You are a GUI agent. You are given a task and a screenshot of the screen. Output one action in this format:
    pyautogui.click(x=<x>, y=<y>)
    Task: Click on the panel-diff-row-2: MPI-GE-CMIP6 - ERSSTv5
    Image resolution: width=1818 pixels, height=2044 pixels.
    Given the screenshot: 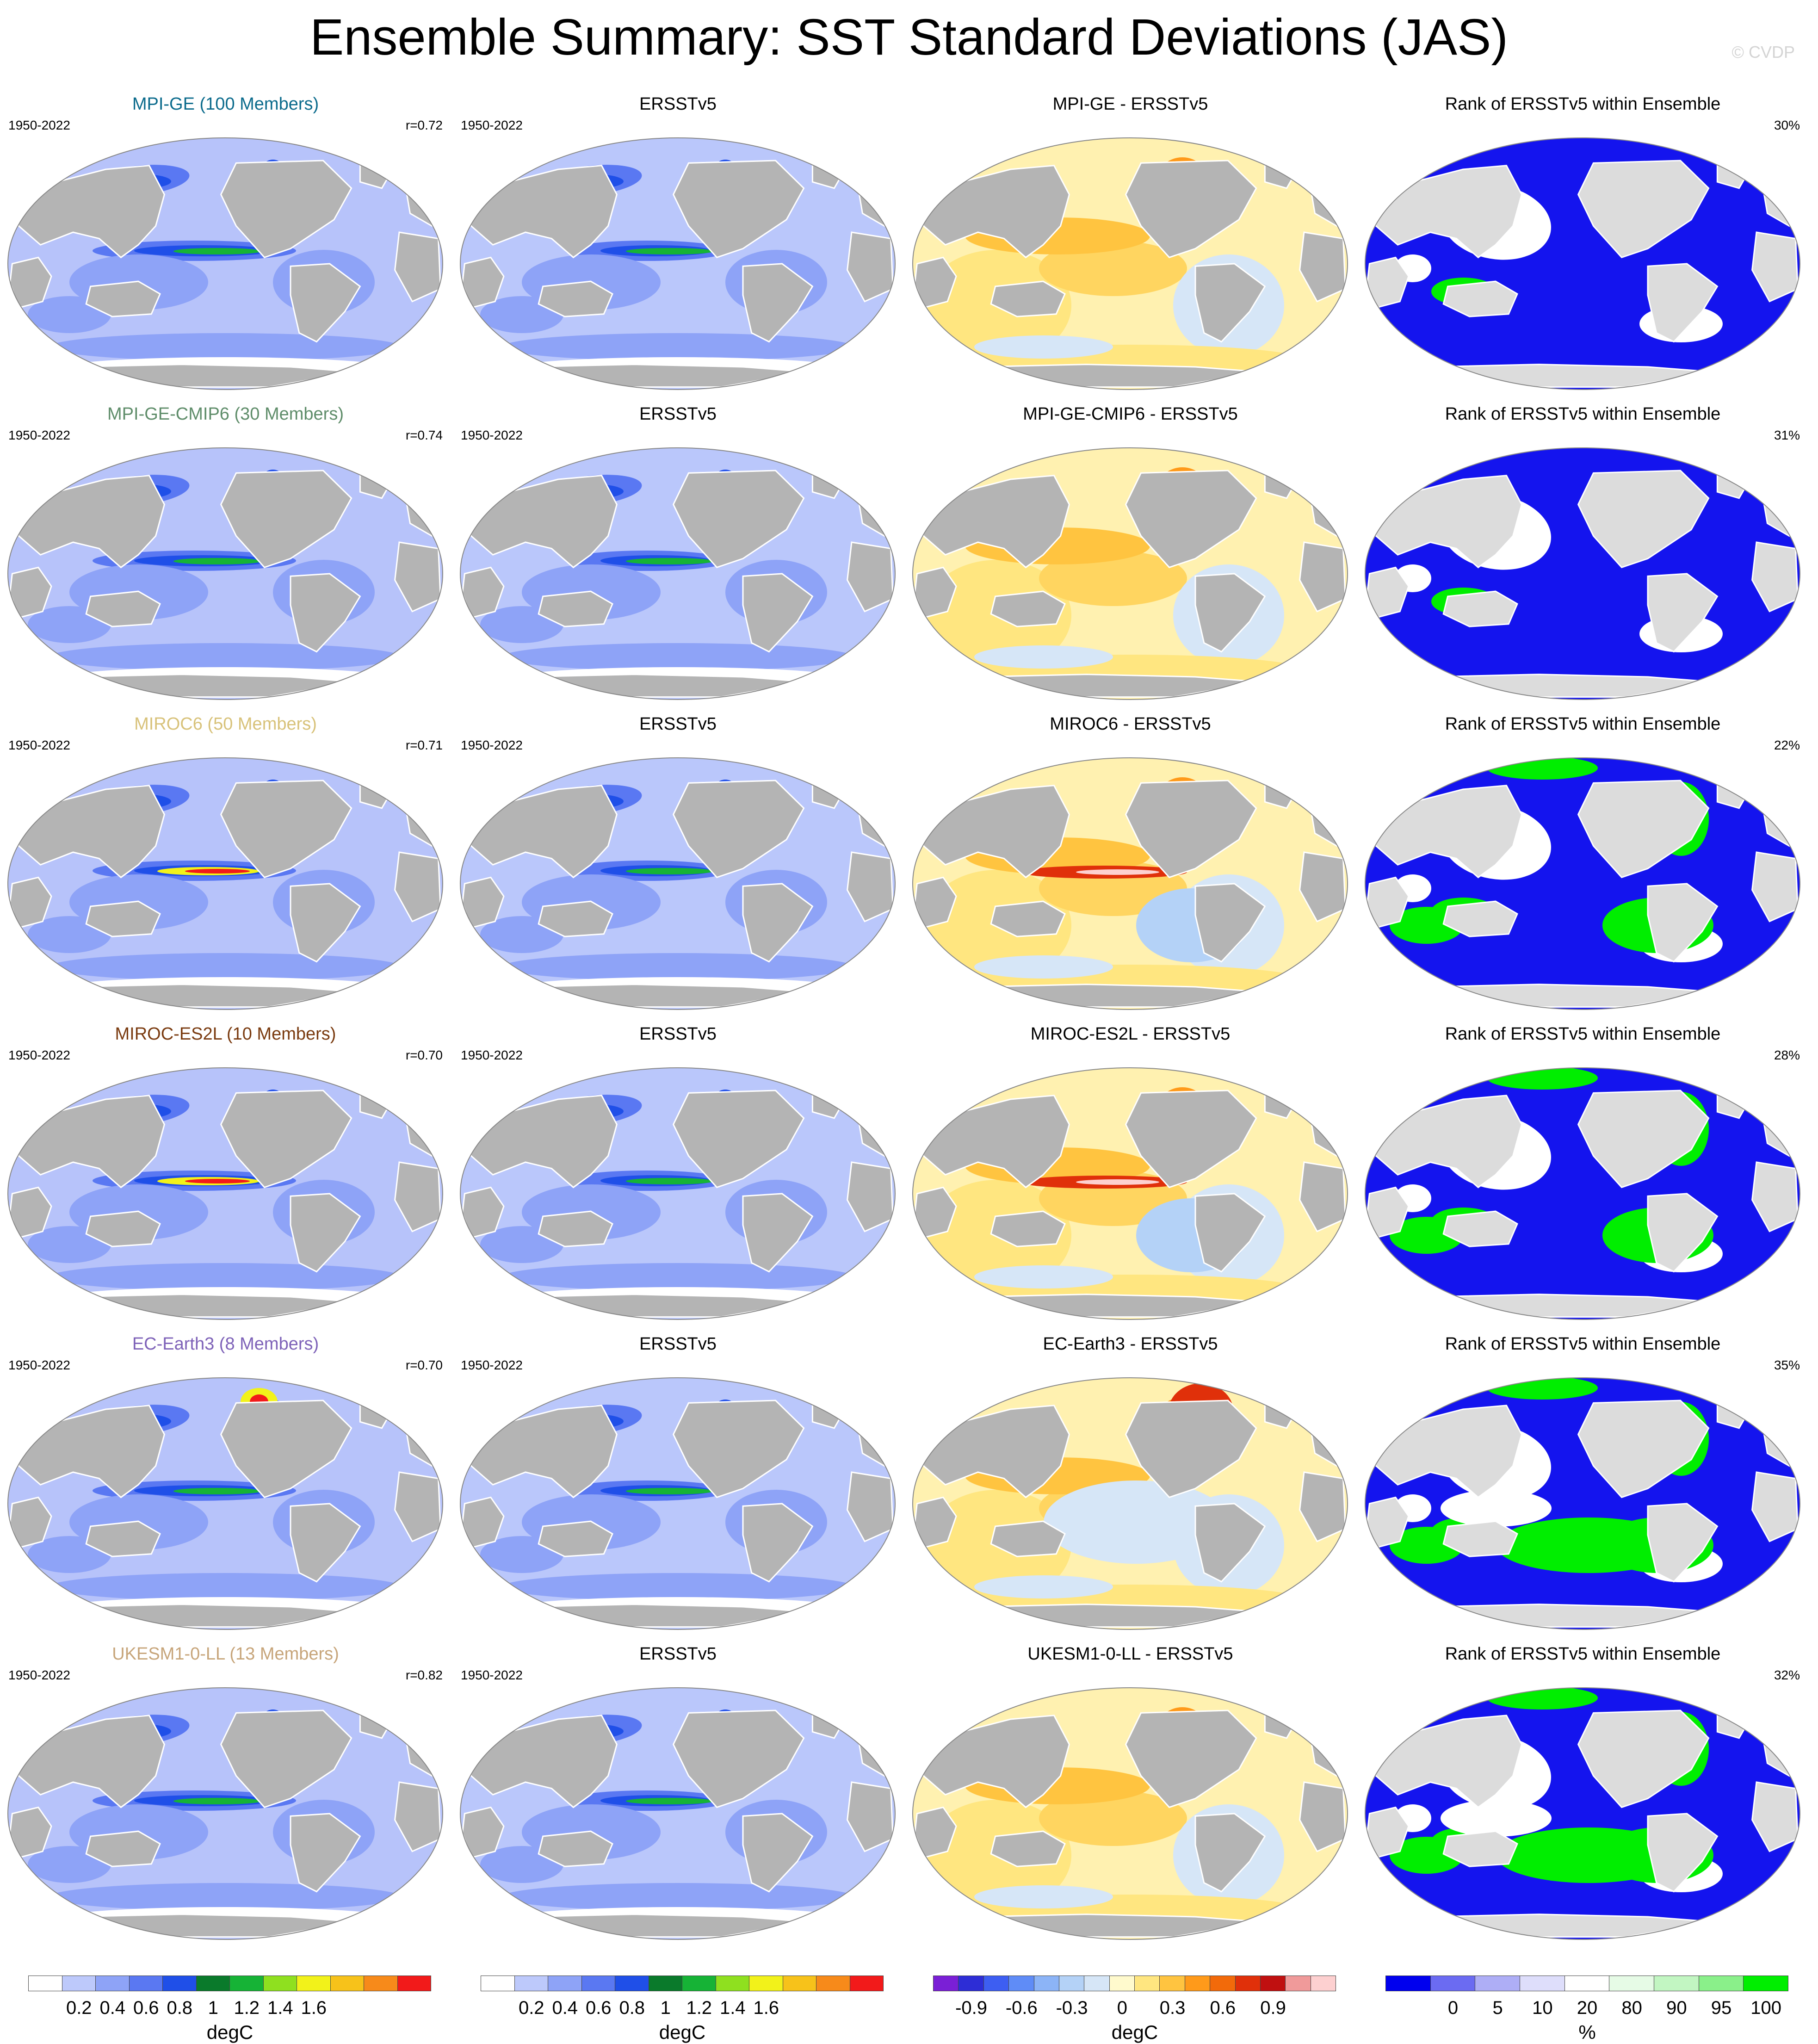 What is the action you would take?
    pyautogui.click(x=1130, y=557)
    